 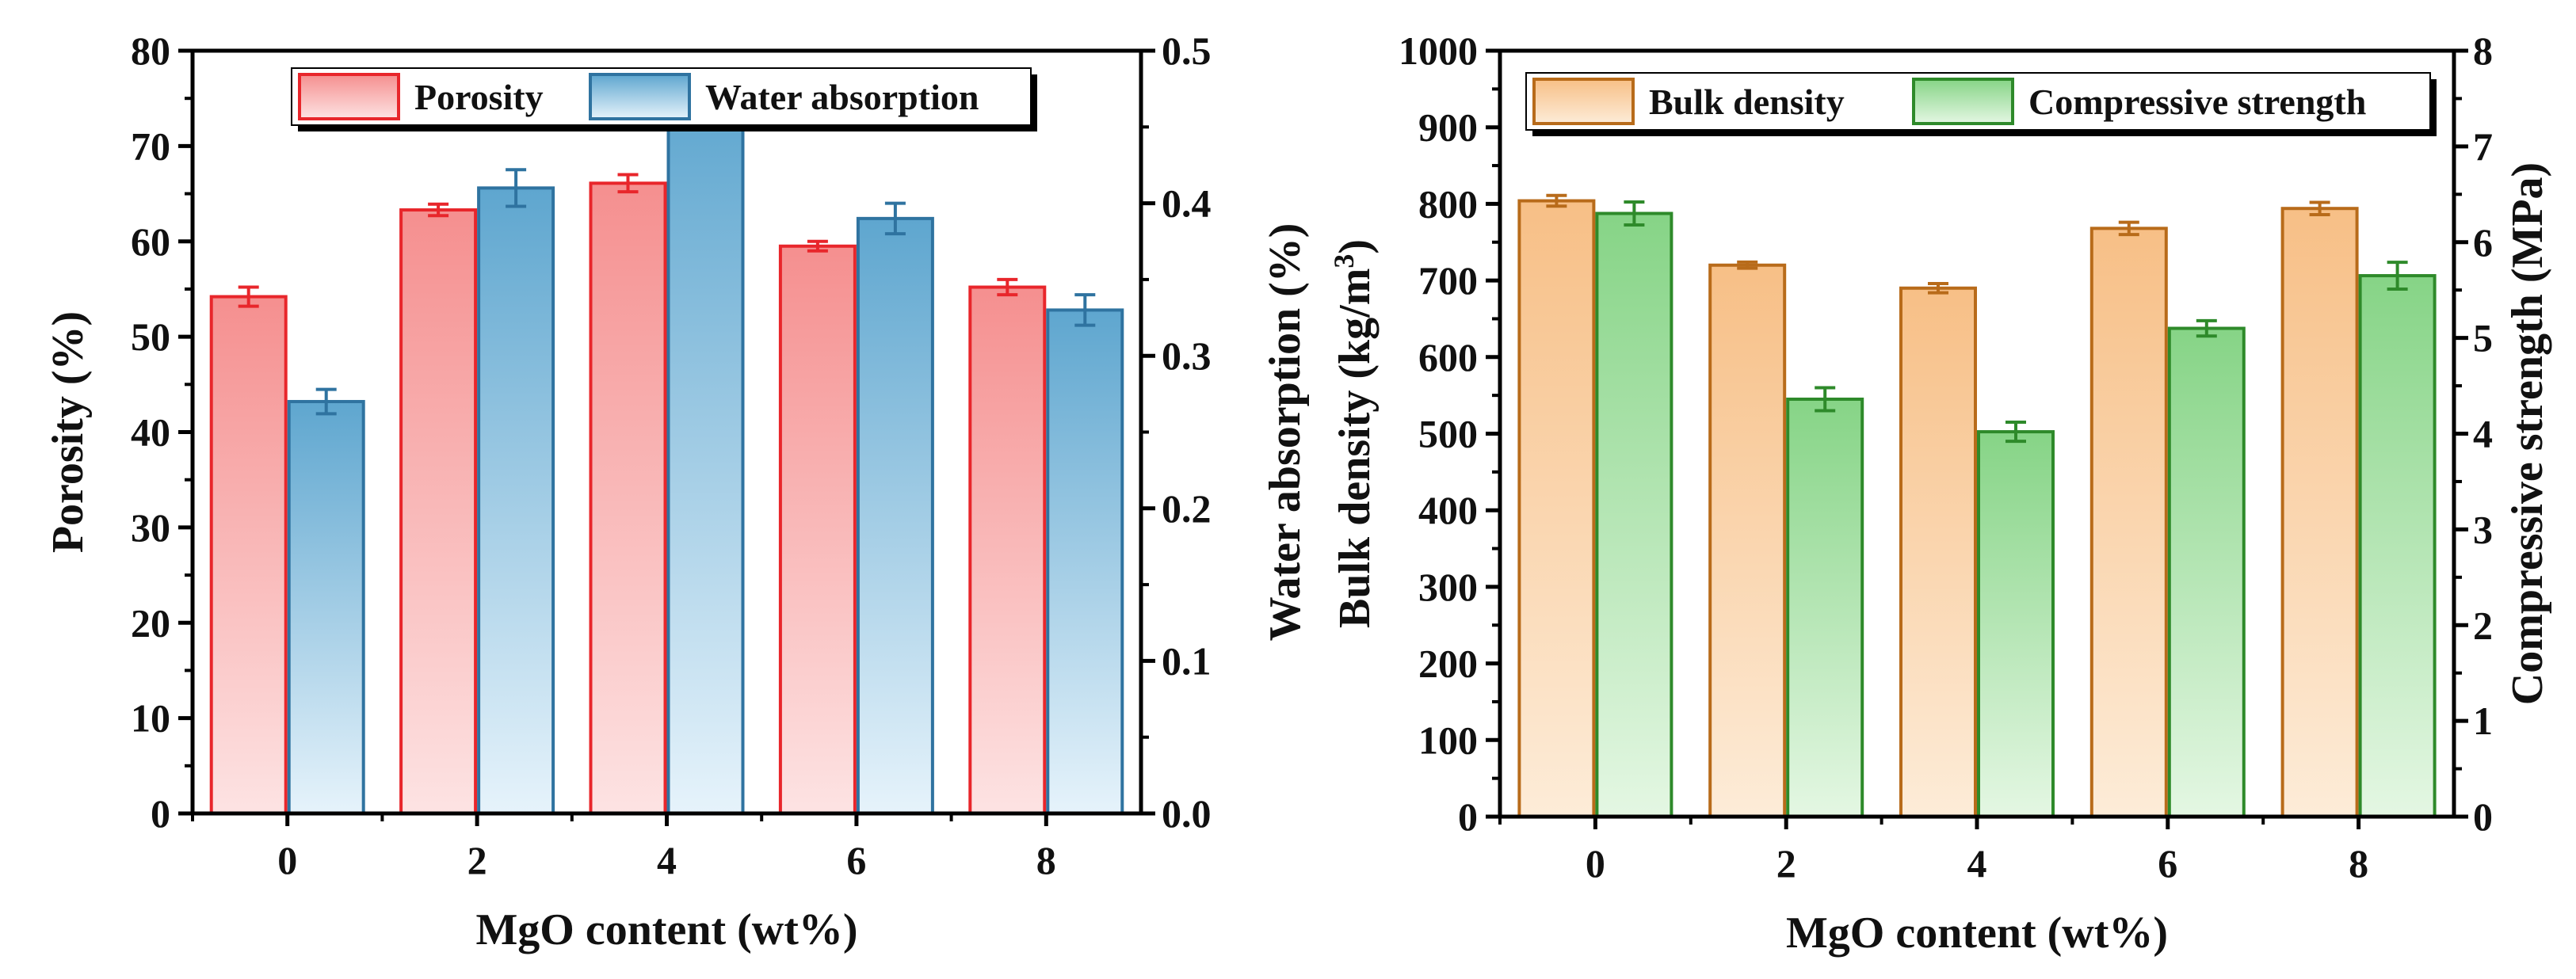 What do you see at coordinates (1448, 510) in the screenshot?
I see `left-tick-label: 400` at bounding box center [1448, 510].